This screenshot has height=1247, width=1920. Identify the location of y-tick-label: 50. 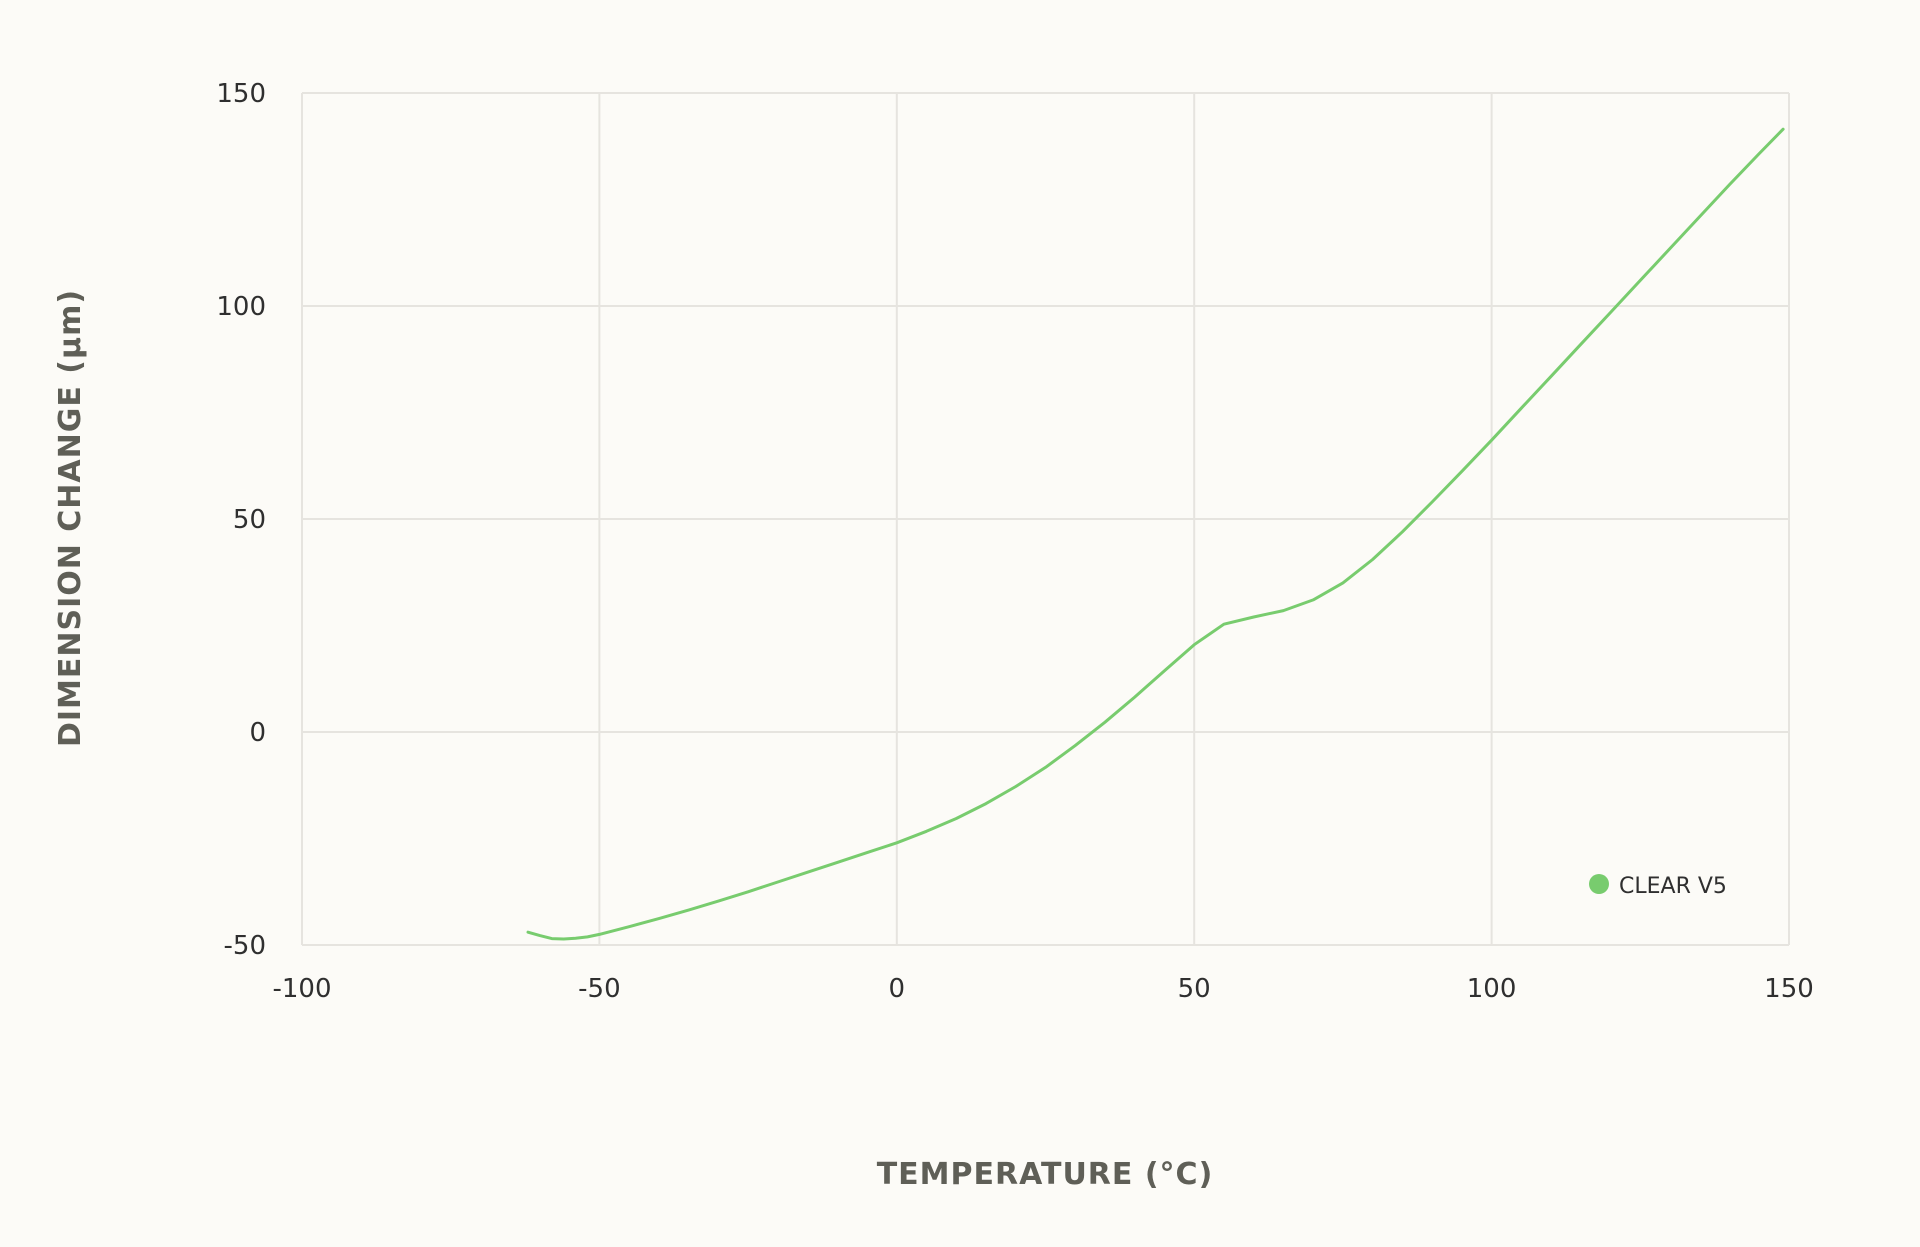
(249, 520).